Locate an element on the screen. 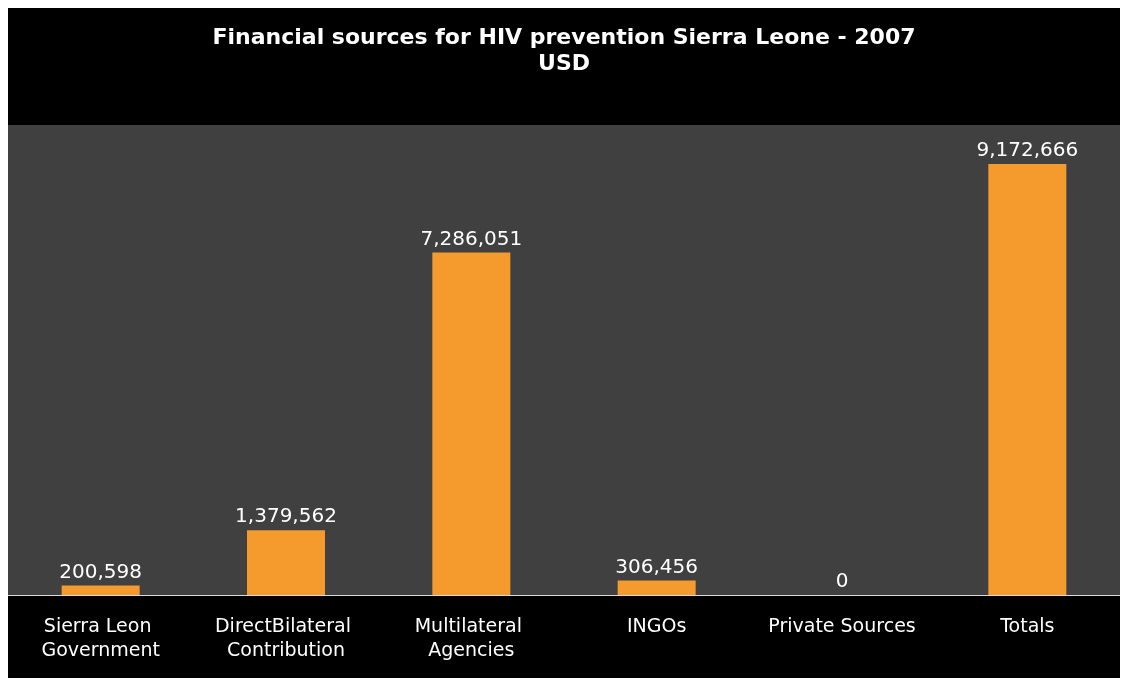 This screenshot has width=1128, height=686. x-tick-label: DirectBilateral Contribution is located at coordinates (286, 637).